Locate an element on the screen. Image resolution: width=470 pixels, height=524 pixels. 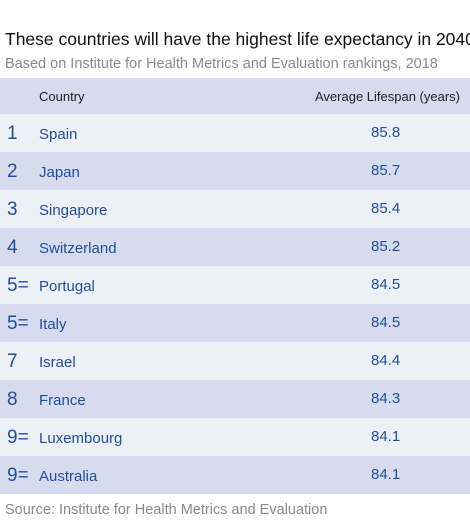
rank-label: 2 is located at coordinates (12, 171).